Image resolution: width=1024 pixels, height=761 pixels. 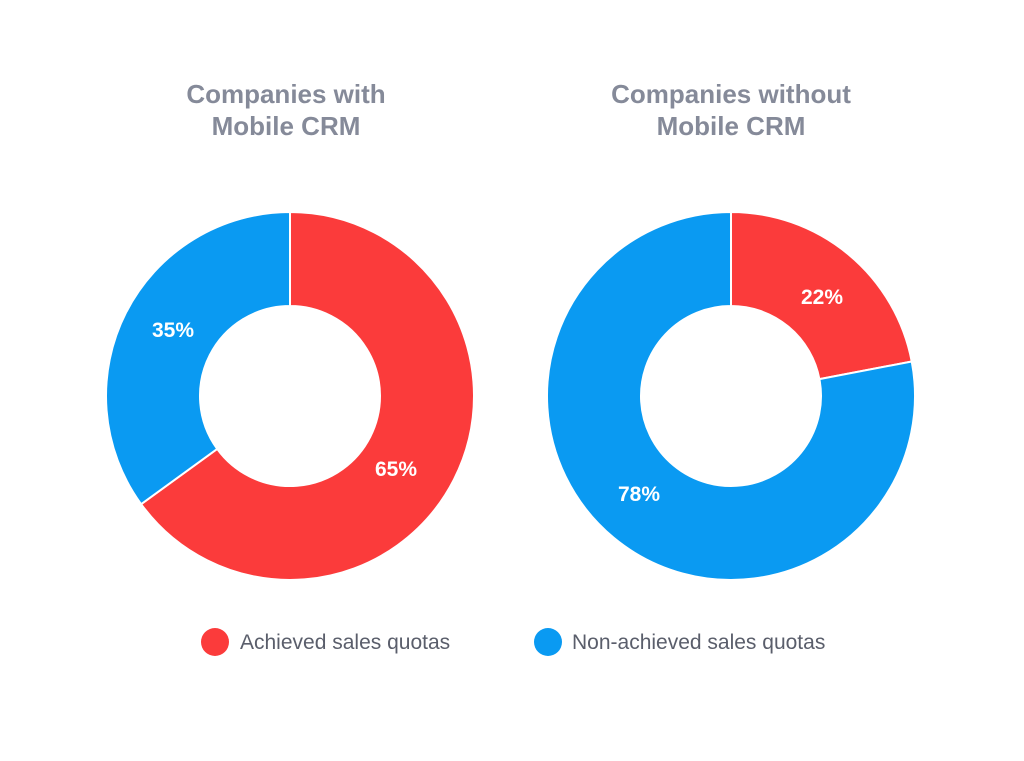 I want to click on legend-swatch-achieved, so click(x=215, y=642).